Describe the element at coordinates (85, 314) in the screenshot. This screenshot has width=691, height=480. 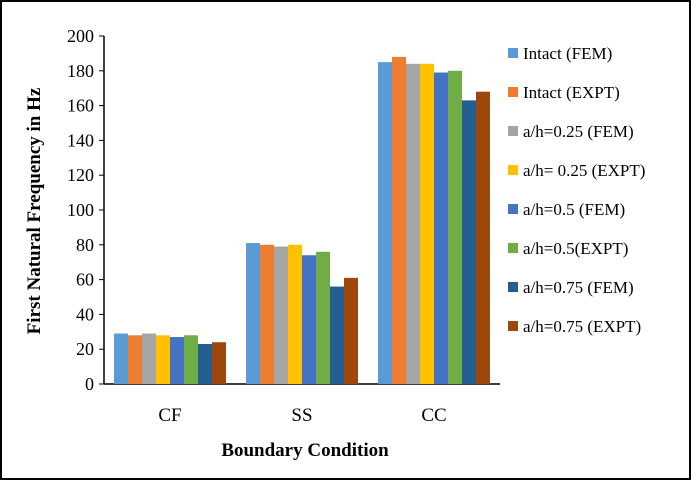
I see `y-tick-label: 40` at that location.